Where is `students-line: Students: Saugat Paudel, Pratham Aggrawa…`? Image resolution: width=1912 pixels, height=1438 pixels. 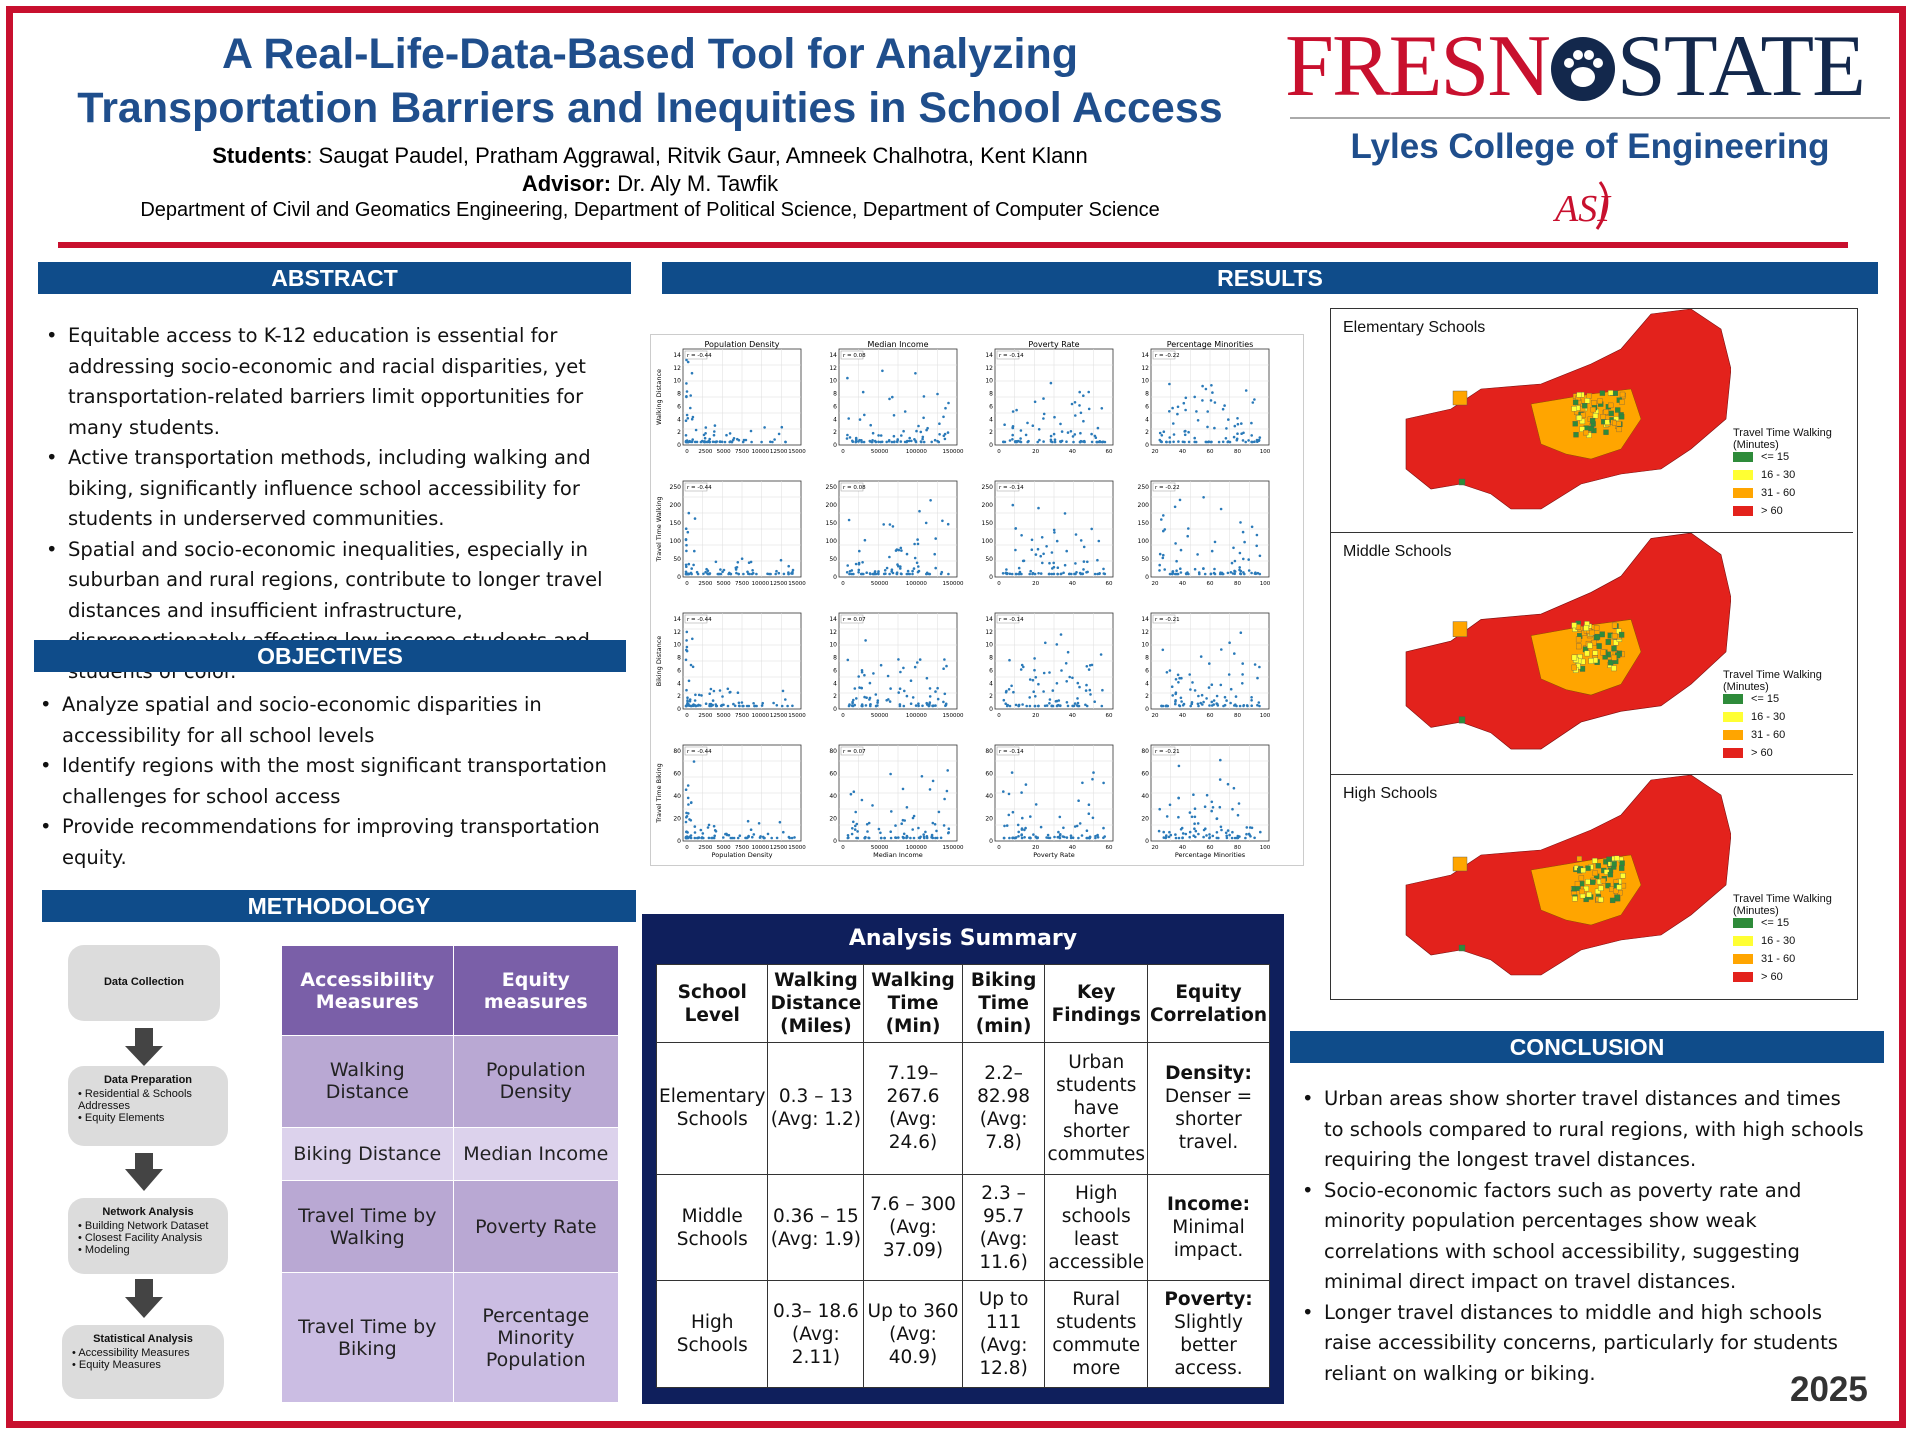
students-line: Students: Saugat Paudel, Pratham Aggrawa… is located at coordinates (650, 156).